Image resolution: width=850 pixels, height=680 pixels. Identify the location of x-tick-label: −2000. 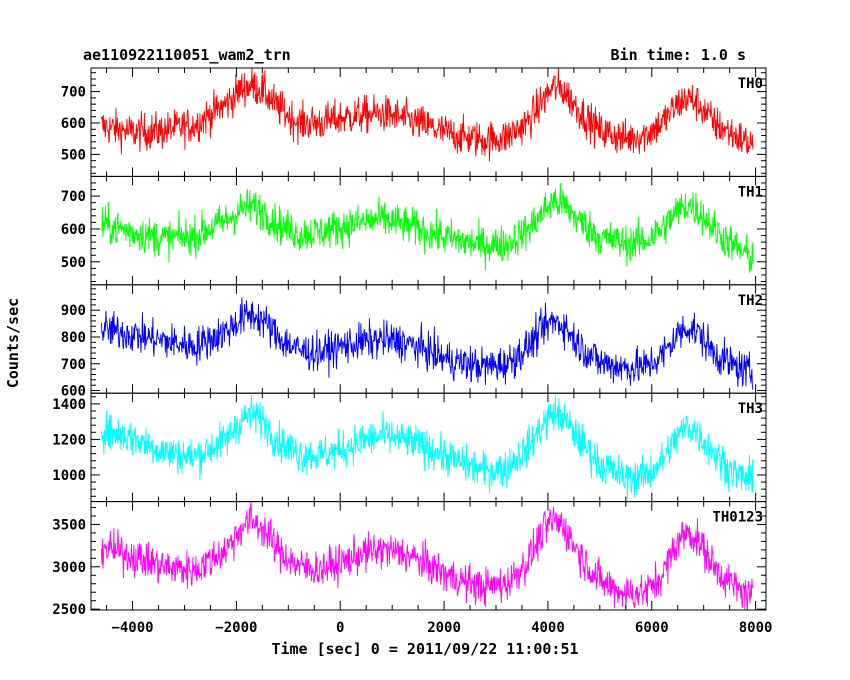
(236, 628).